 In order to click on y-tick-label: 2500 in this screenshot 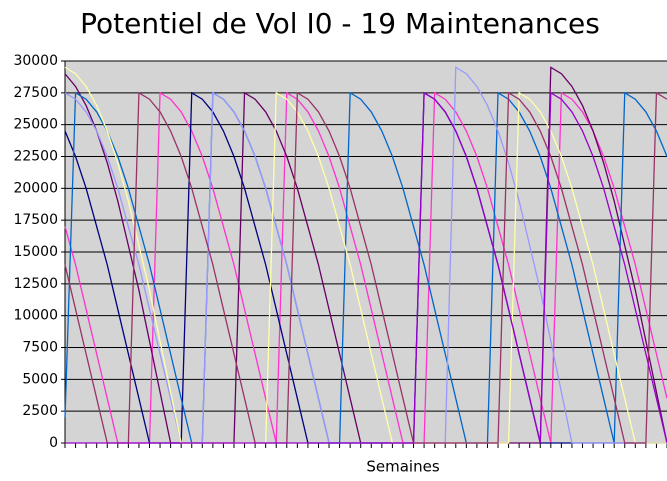, I will do `click(40, 411)`.